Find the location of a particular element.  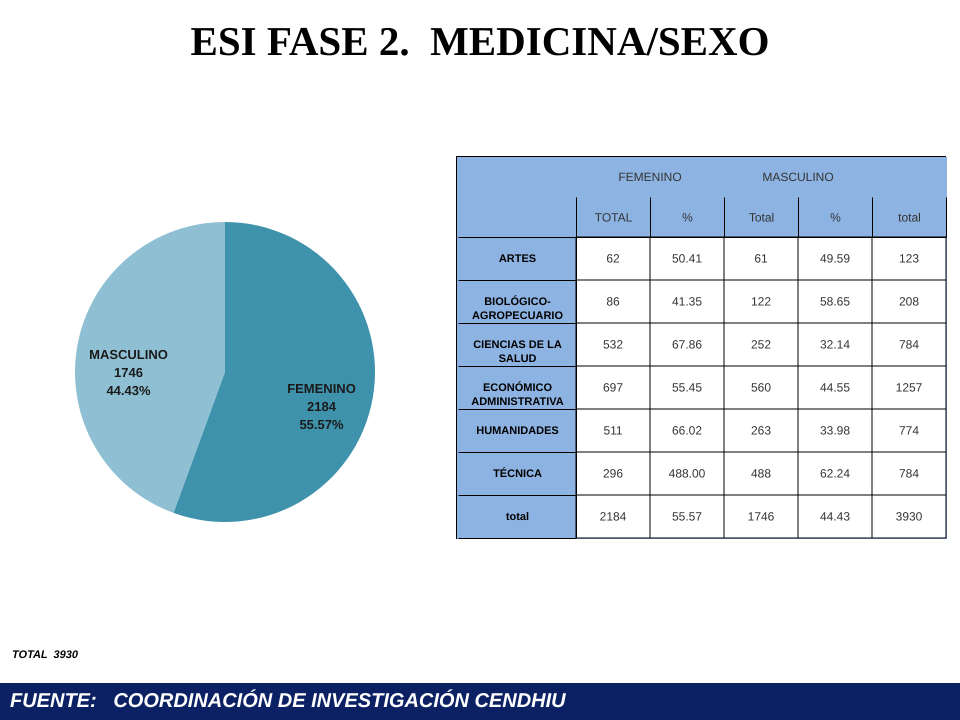

data-label: 50.41 is located at coordinates (687, 259).